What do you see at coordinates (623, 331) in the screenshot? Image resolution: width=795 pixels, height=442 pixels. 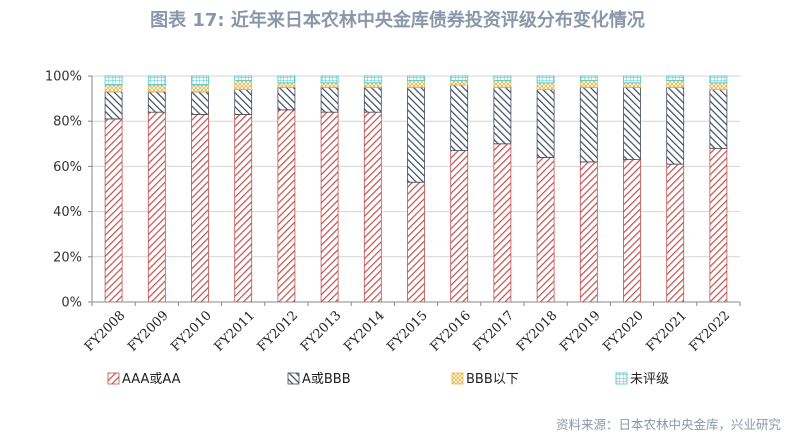 I see `x-tick-label: FY2020` at bounding box center [623, 331].